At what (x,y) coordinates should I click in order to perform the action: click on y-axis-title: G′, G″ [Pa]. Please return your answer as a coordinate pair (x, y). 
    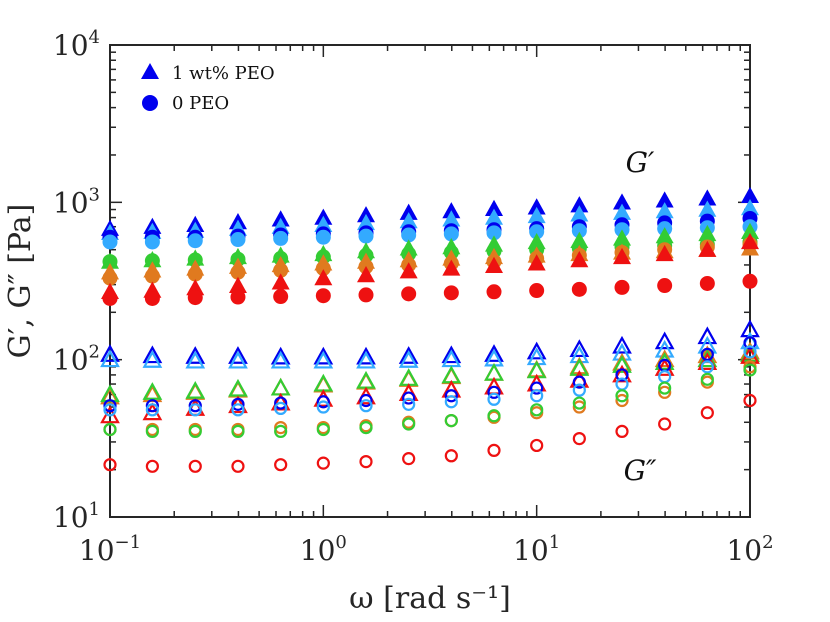
    Looking at the image, I should click on (20, 281).